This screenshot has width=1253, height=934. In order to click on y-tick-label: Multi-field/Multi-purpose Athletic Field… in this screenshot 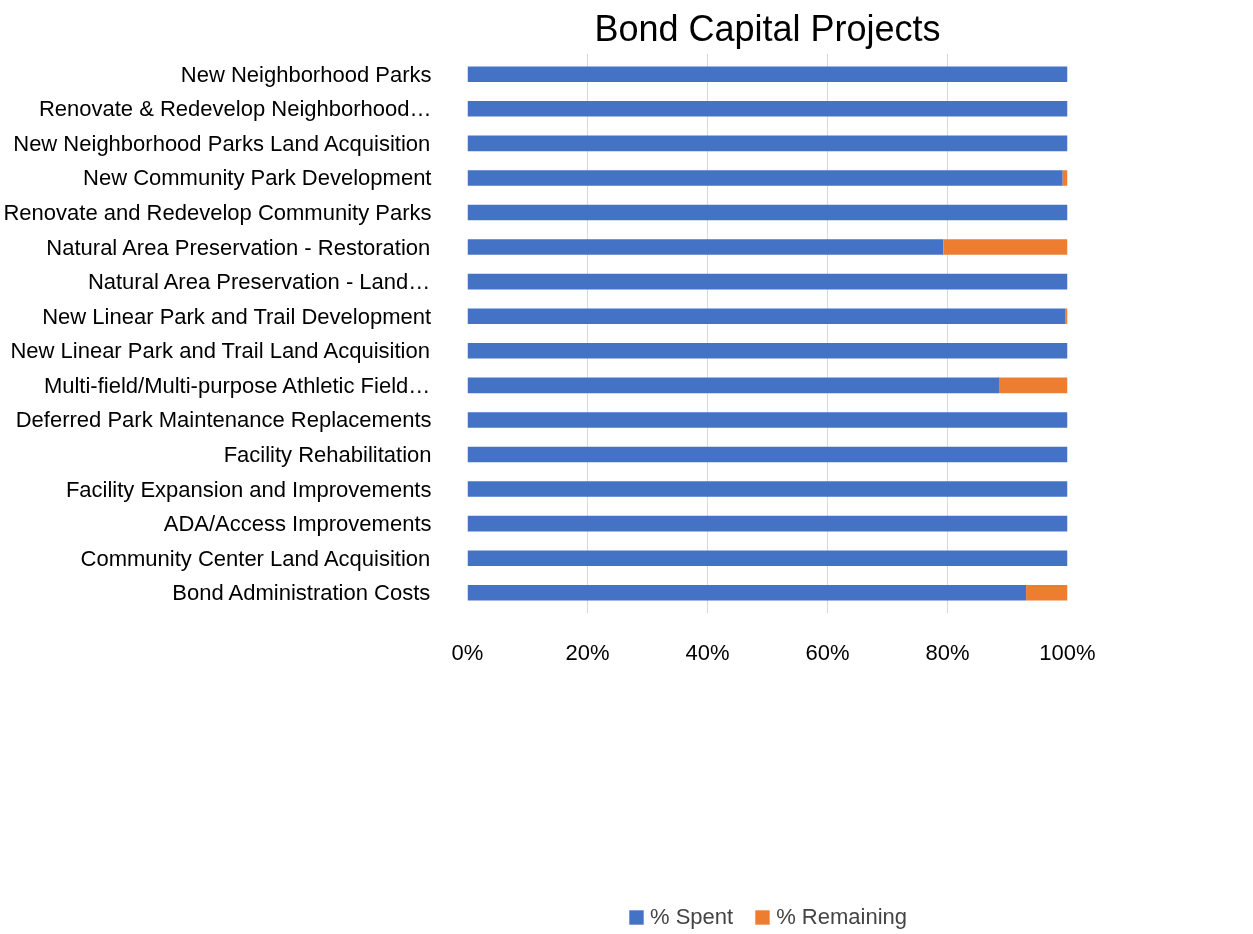, I will do `click(237, 385)`.